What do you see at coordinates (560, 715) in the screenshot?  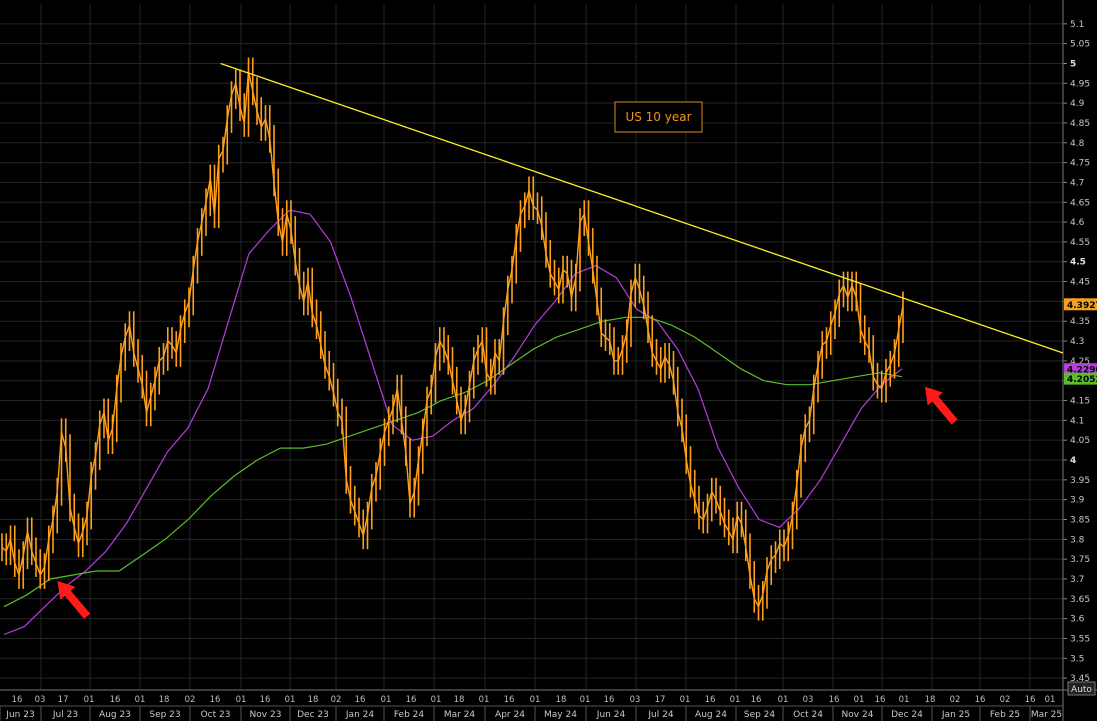 I see `x-month-label: May 24` at bounding box center [560, 715].